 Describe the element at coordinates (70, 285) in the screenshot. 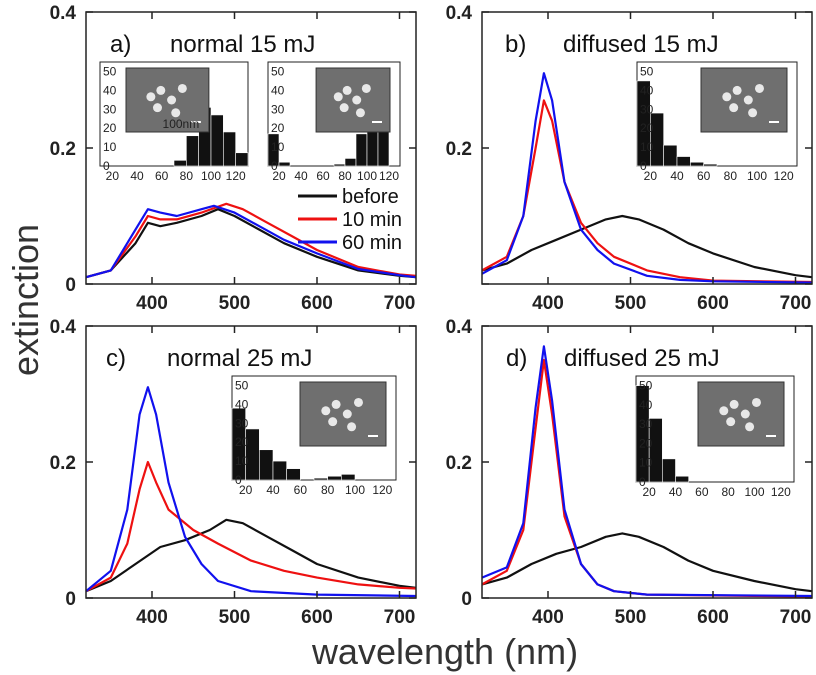

I see `y-tick-label: 0` at that location.